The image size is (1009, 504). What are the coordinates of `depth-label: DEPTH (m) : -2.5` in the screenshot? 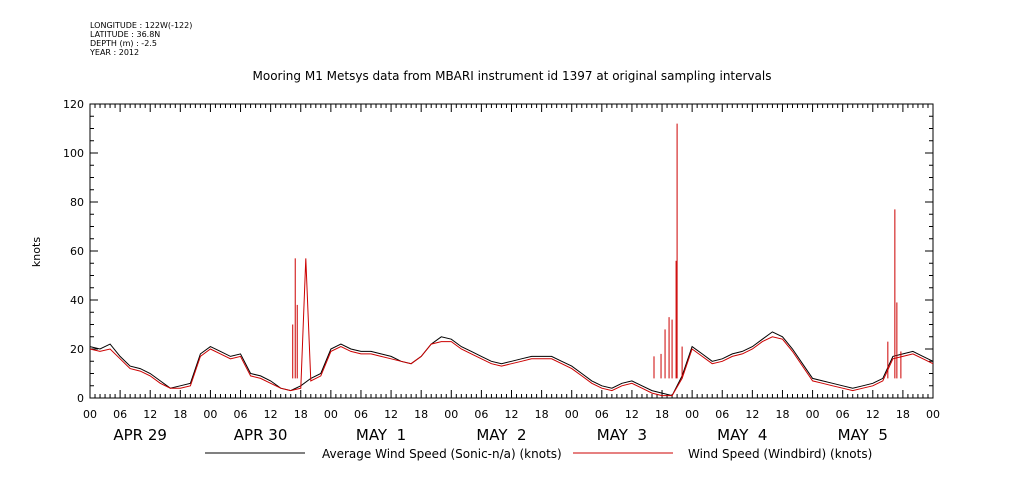 It's located at (123, 43).